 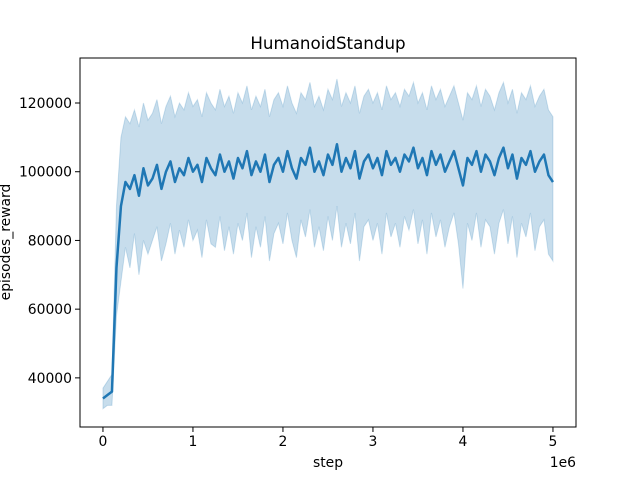 I want to click on x-tick-label: 2, so click(x=283, y=442).